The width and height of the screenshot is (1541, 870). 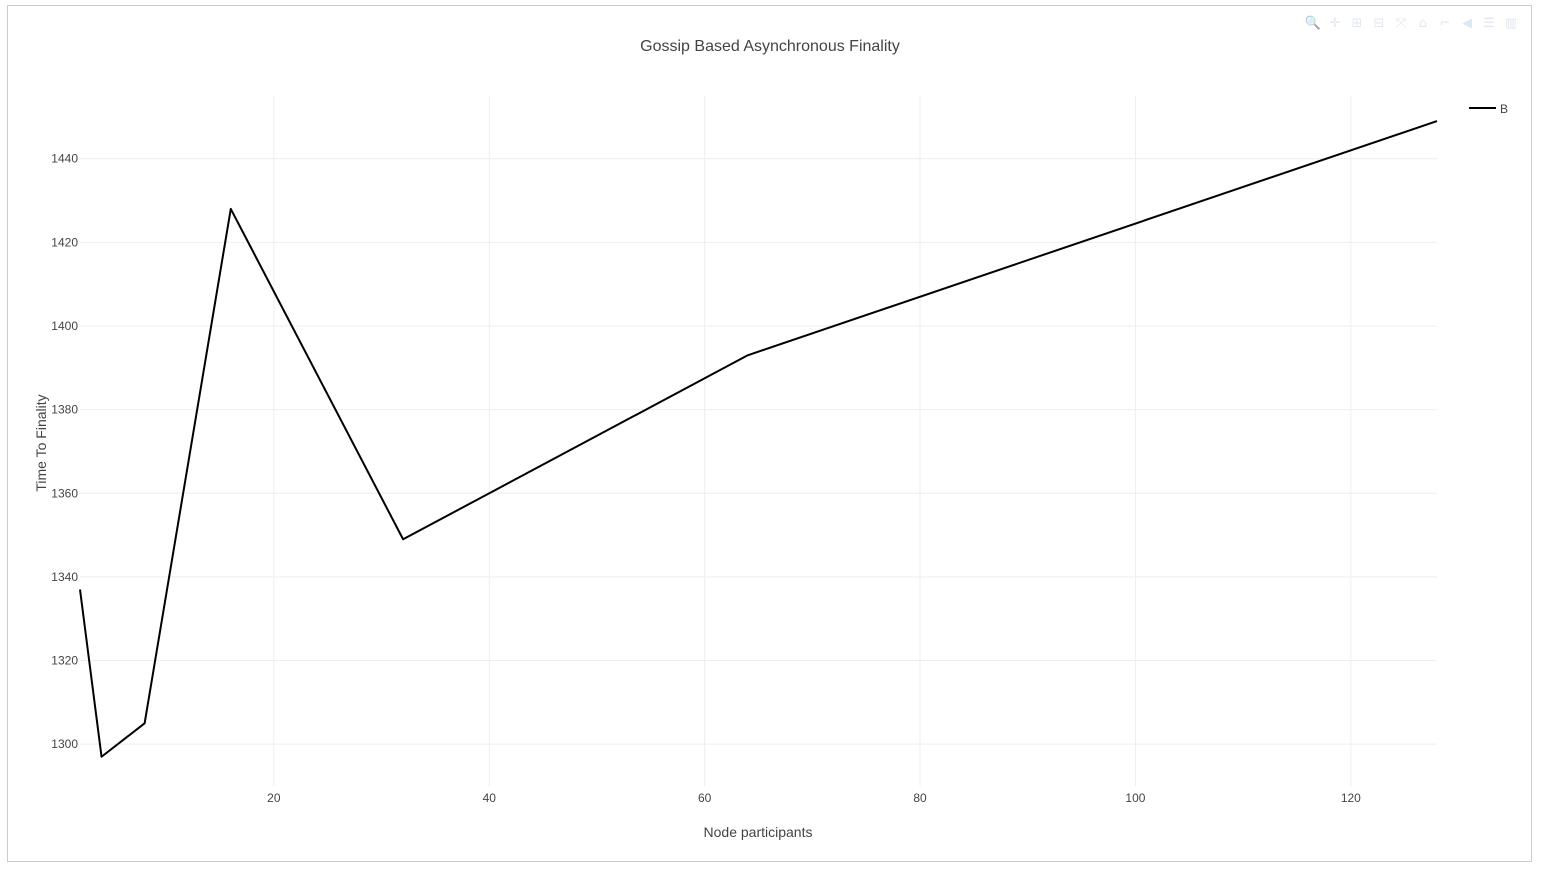 I want to click on y-axis-ticks: 1300 1320 1340 1360 1380 1400 1420 1440, so click(x=64, y=451).